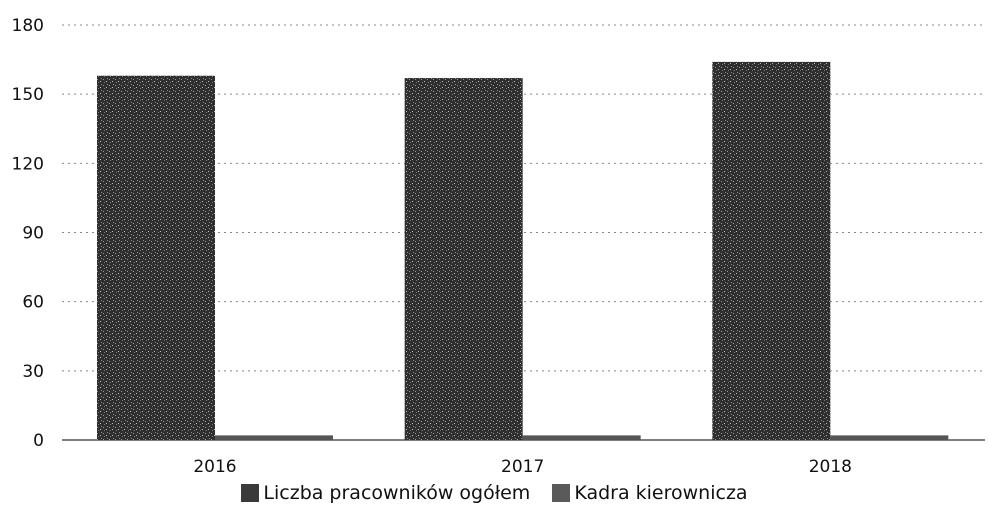 The width and height of the screenshot is (989, 522). I want to click on x-tick-label: 2018, so click(830, 467).